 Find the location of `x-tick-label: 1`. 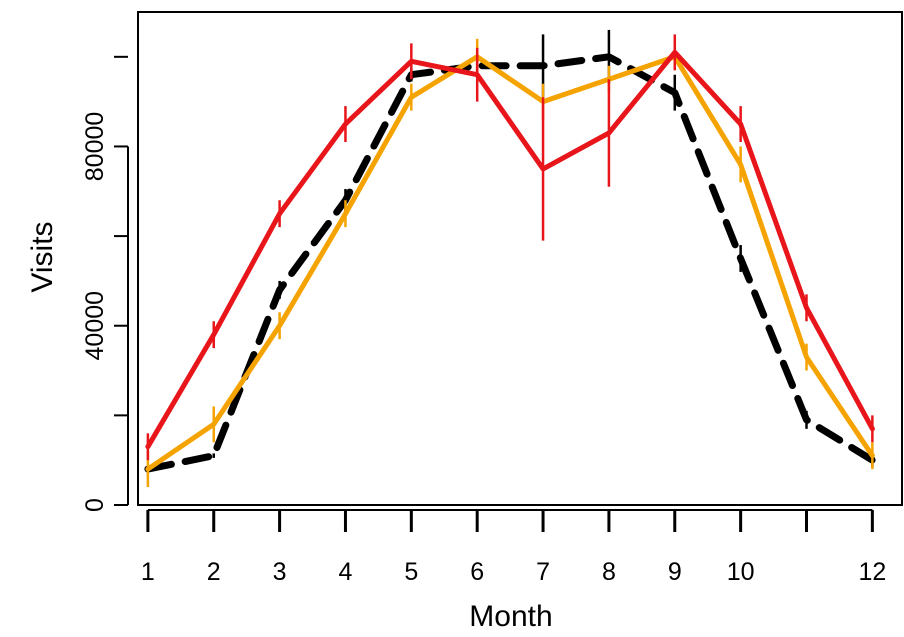

x-tick-label: 1 is located at coordinates (148, 572).